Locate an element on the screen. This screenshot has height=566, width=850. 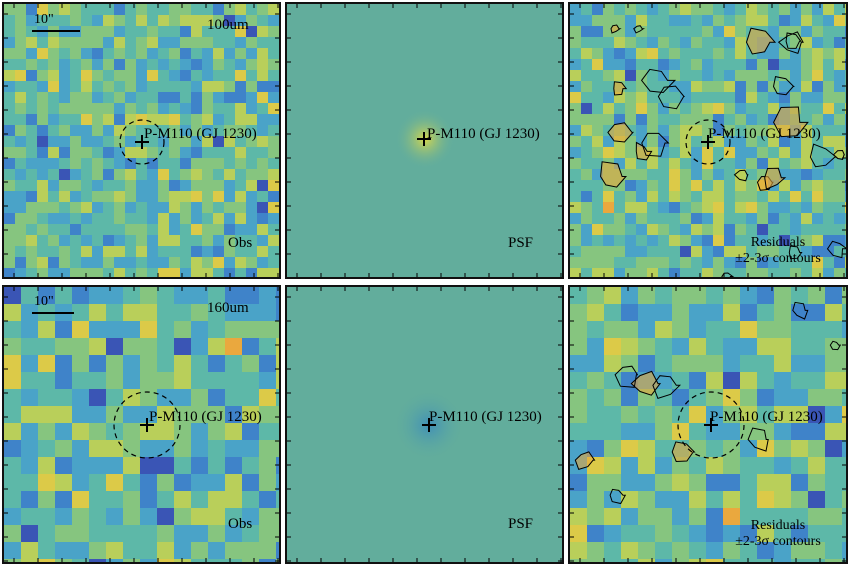
band-label: 100um is located at coordinates (228, 25).